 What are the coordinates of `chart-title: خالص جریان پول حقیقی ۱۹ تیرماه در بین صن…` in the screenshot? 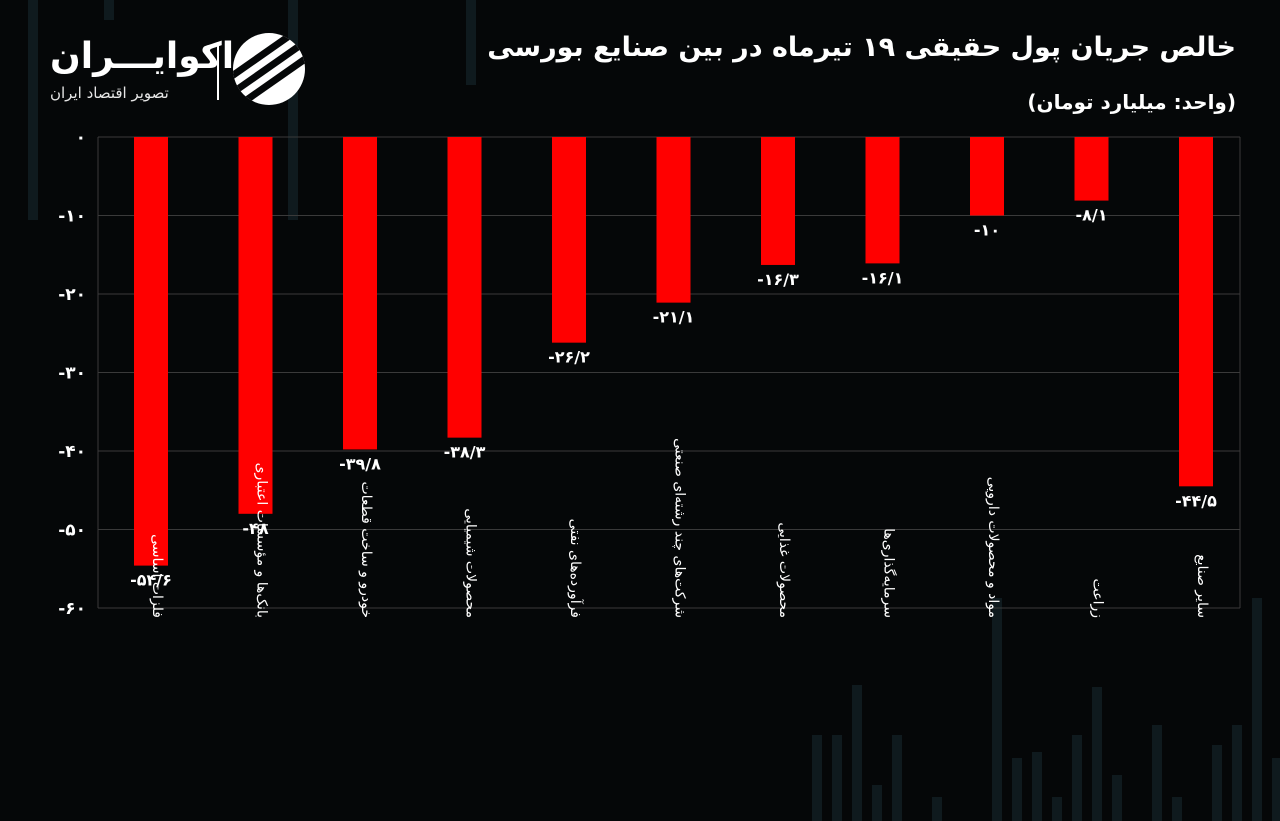 It's located at (861, 47).